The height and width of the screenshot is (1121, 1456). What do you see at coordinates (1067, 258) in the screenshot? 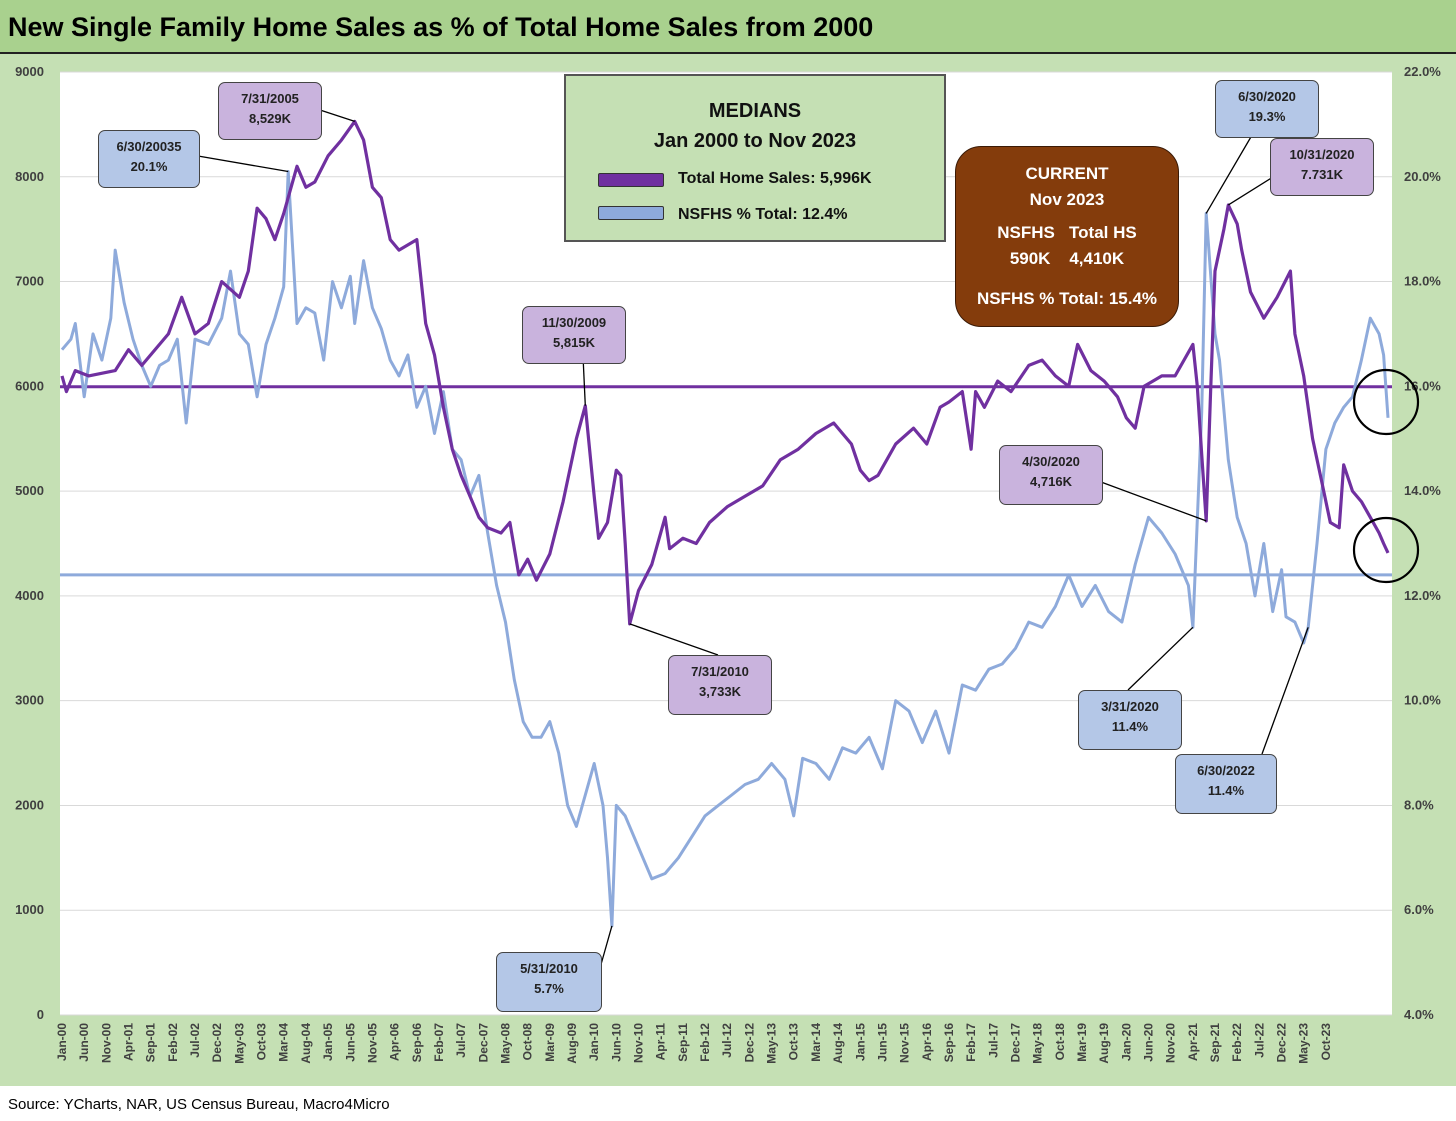
I see `current-line4: 590K 4,410K` at bounding box center [1067, 258].